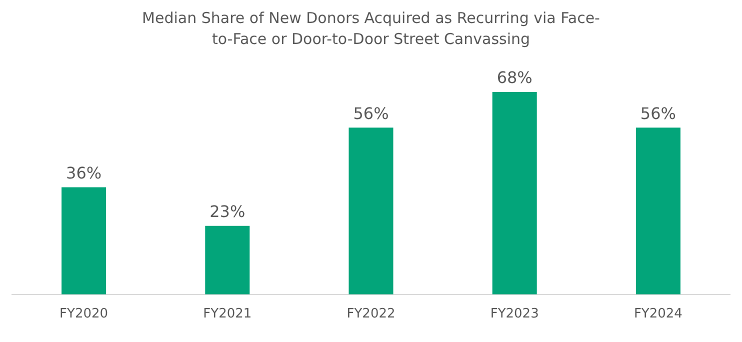 This screenshot has height=342, width=742. What do you see at coordinates (514, 78) in the screenshot?
I see `data-label: 68%` at bounding box center [514, 78].